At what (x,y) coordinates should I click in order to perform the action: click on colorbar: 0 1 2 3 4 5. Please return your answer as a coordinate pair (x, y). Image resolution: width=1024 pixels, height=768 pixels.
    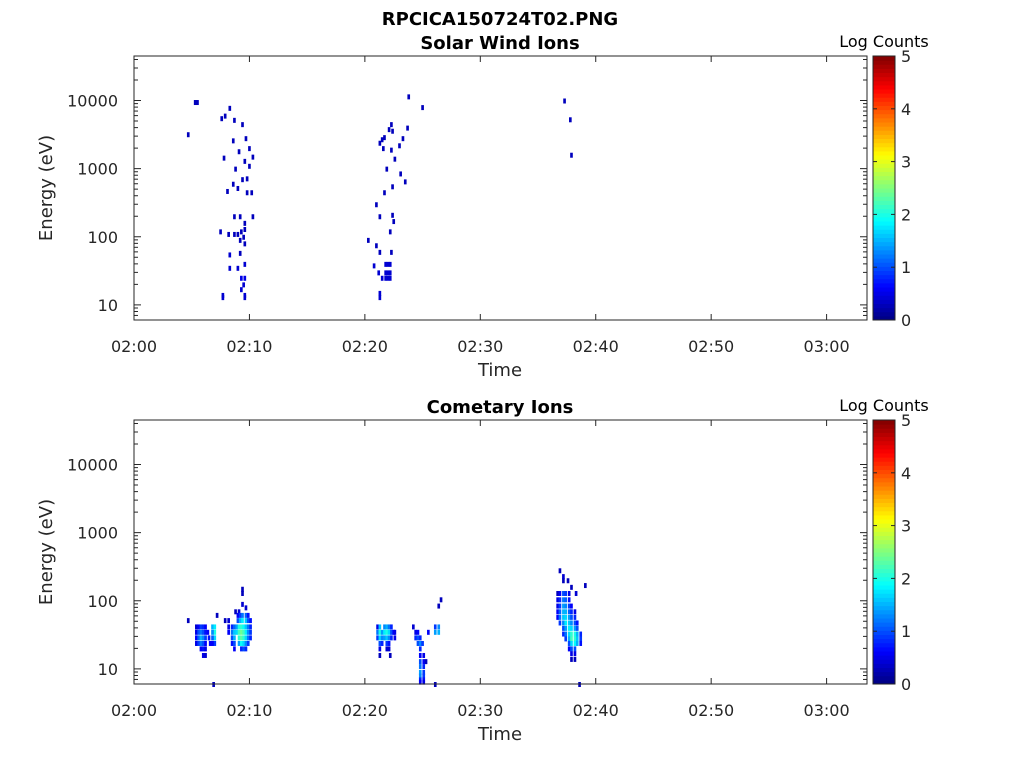
    Looking at the image, I should click on (891, 188).